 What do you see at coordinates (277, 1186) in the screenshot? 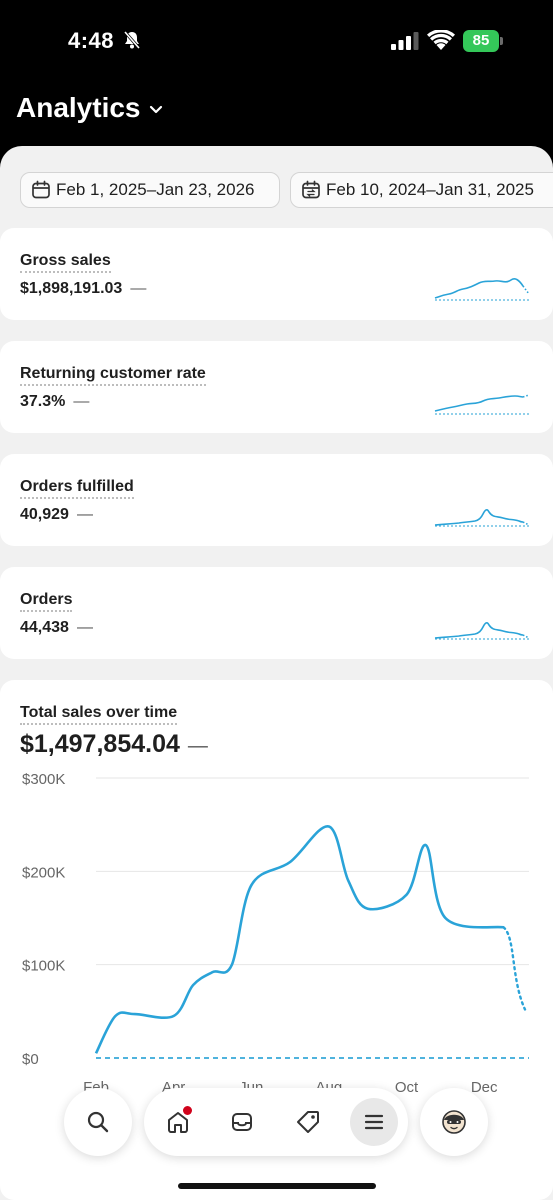
I see `home-indicator` at bounding box center [277, 1186].